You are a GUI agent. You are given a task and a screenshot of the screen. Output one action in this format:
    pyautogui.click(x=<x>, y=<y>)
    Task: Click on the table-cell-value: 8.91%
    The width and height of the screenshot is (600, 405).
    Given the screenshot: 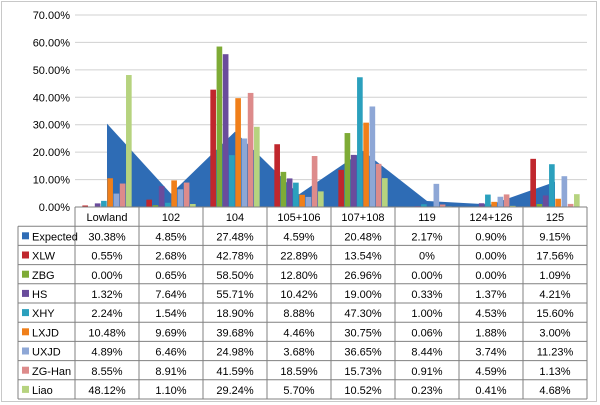 What is the action you would take?
    pyautogui.click(x=170, y=372)
    